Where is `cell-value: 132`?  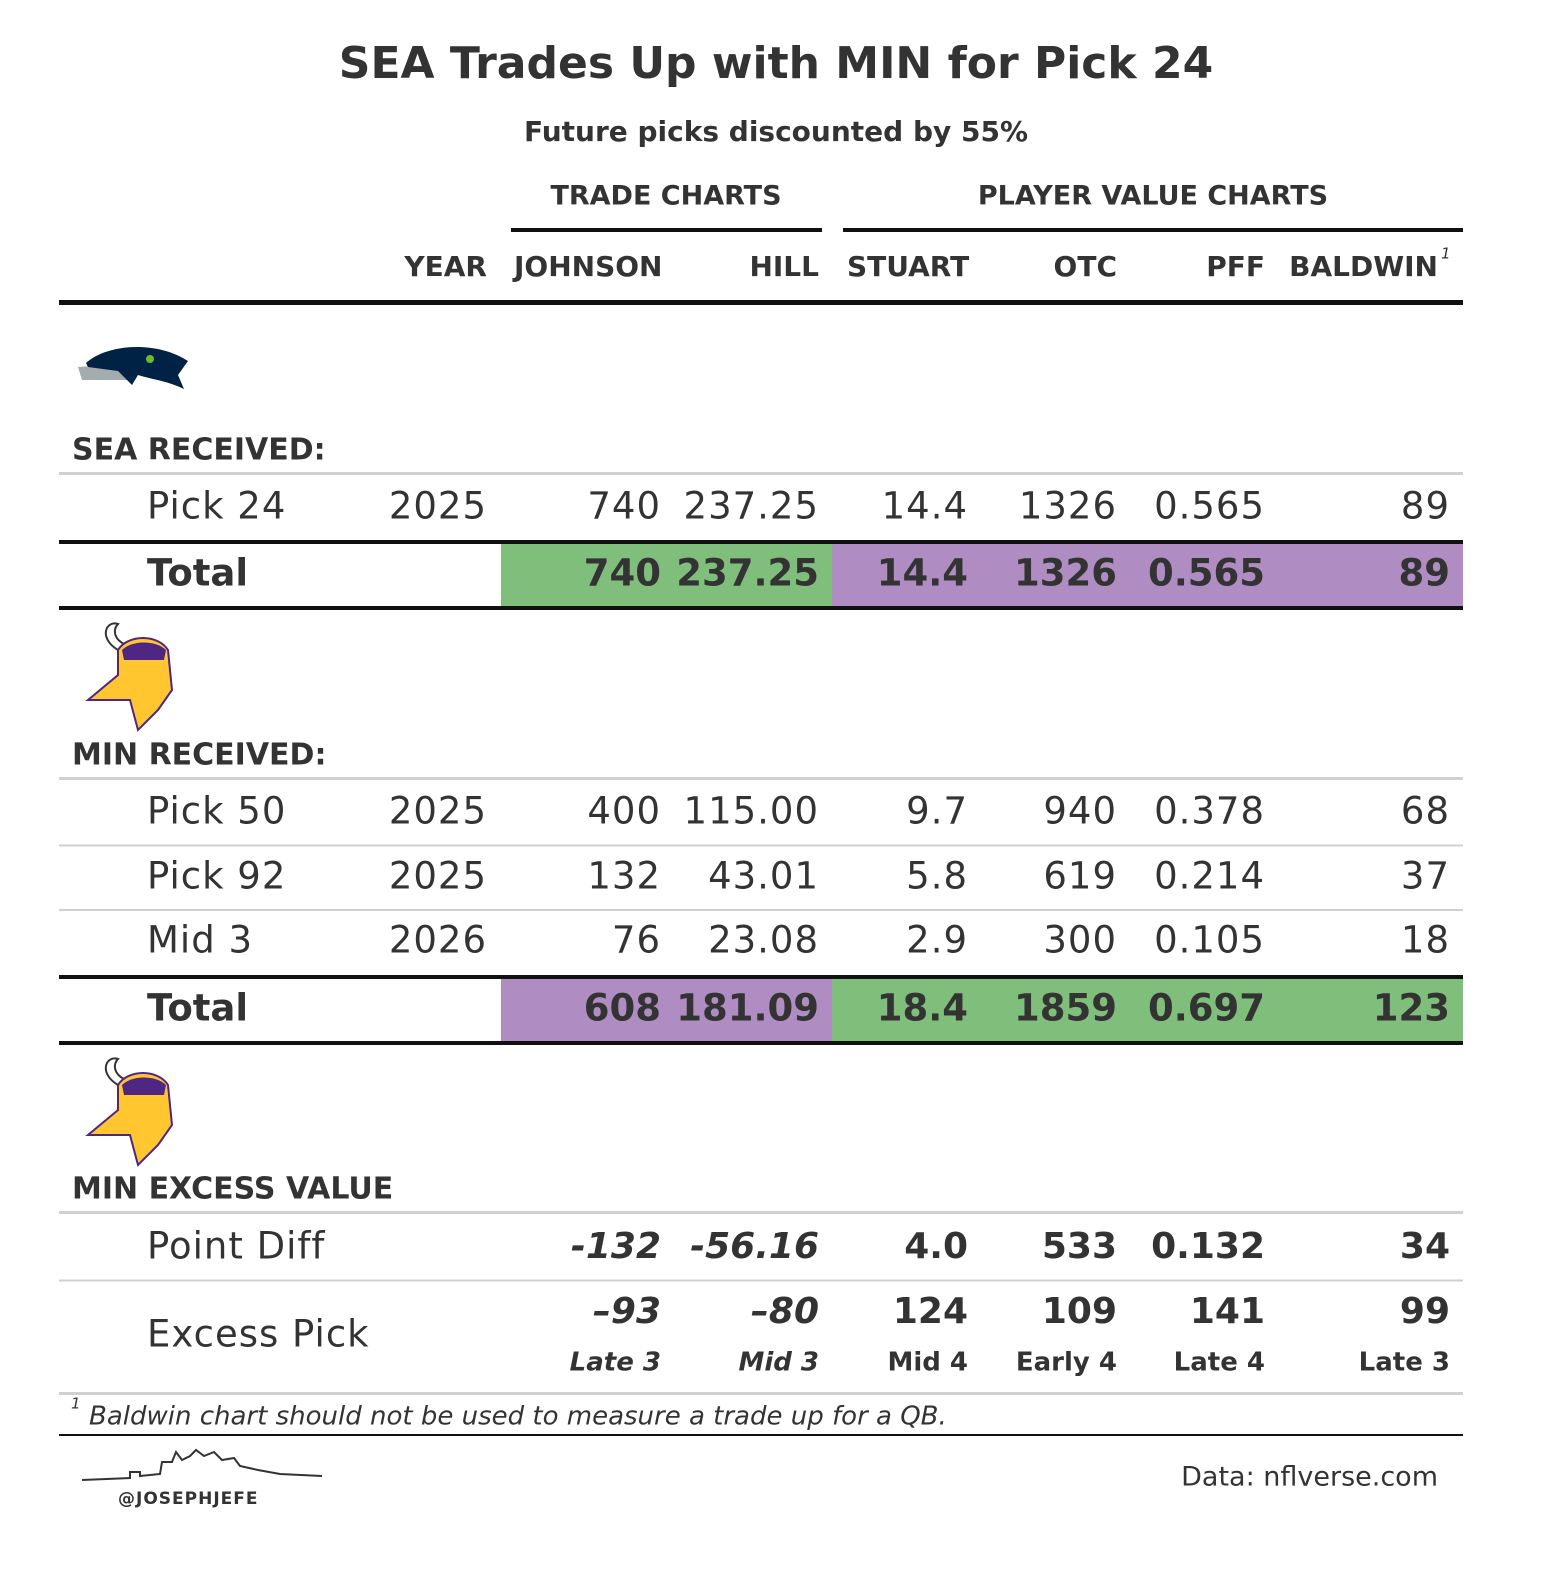 cell-value: 132 is located at coordinates (624, 876).